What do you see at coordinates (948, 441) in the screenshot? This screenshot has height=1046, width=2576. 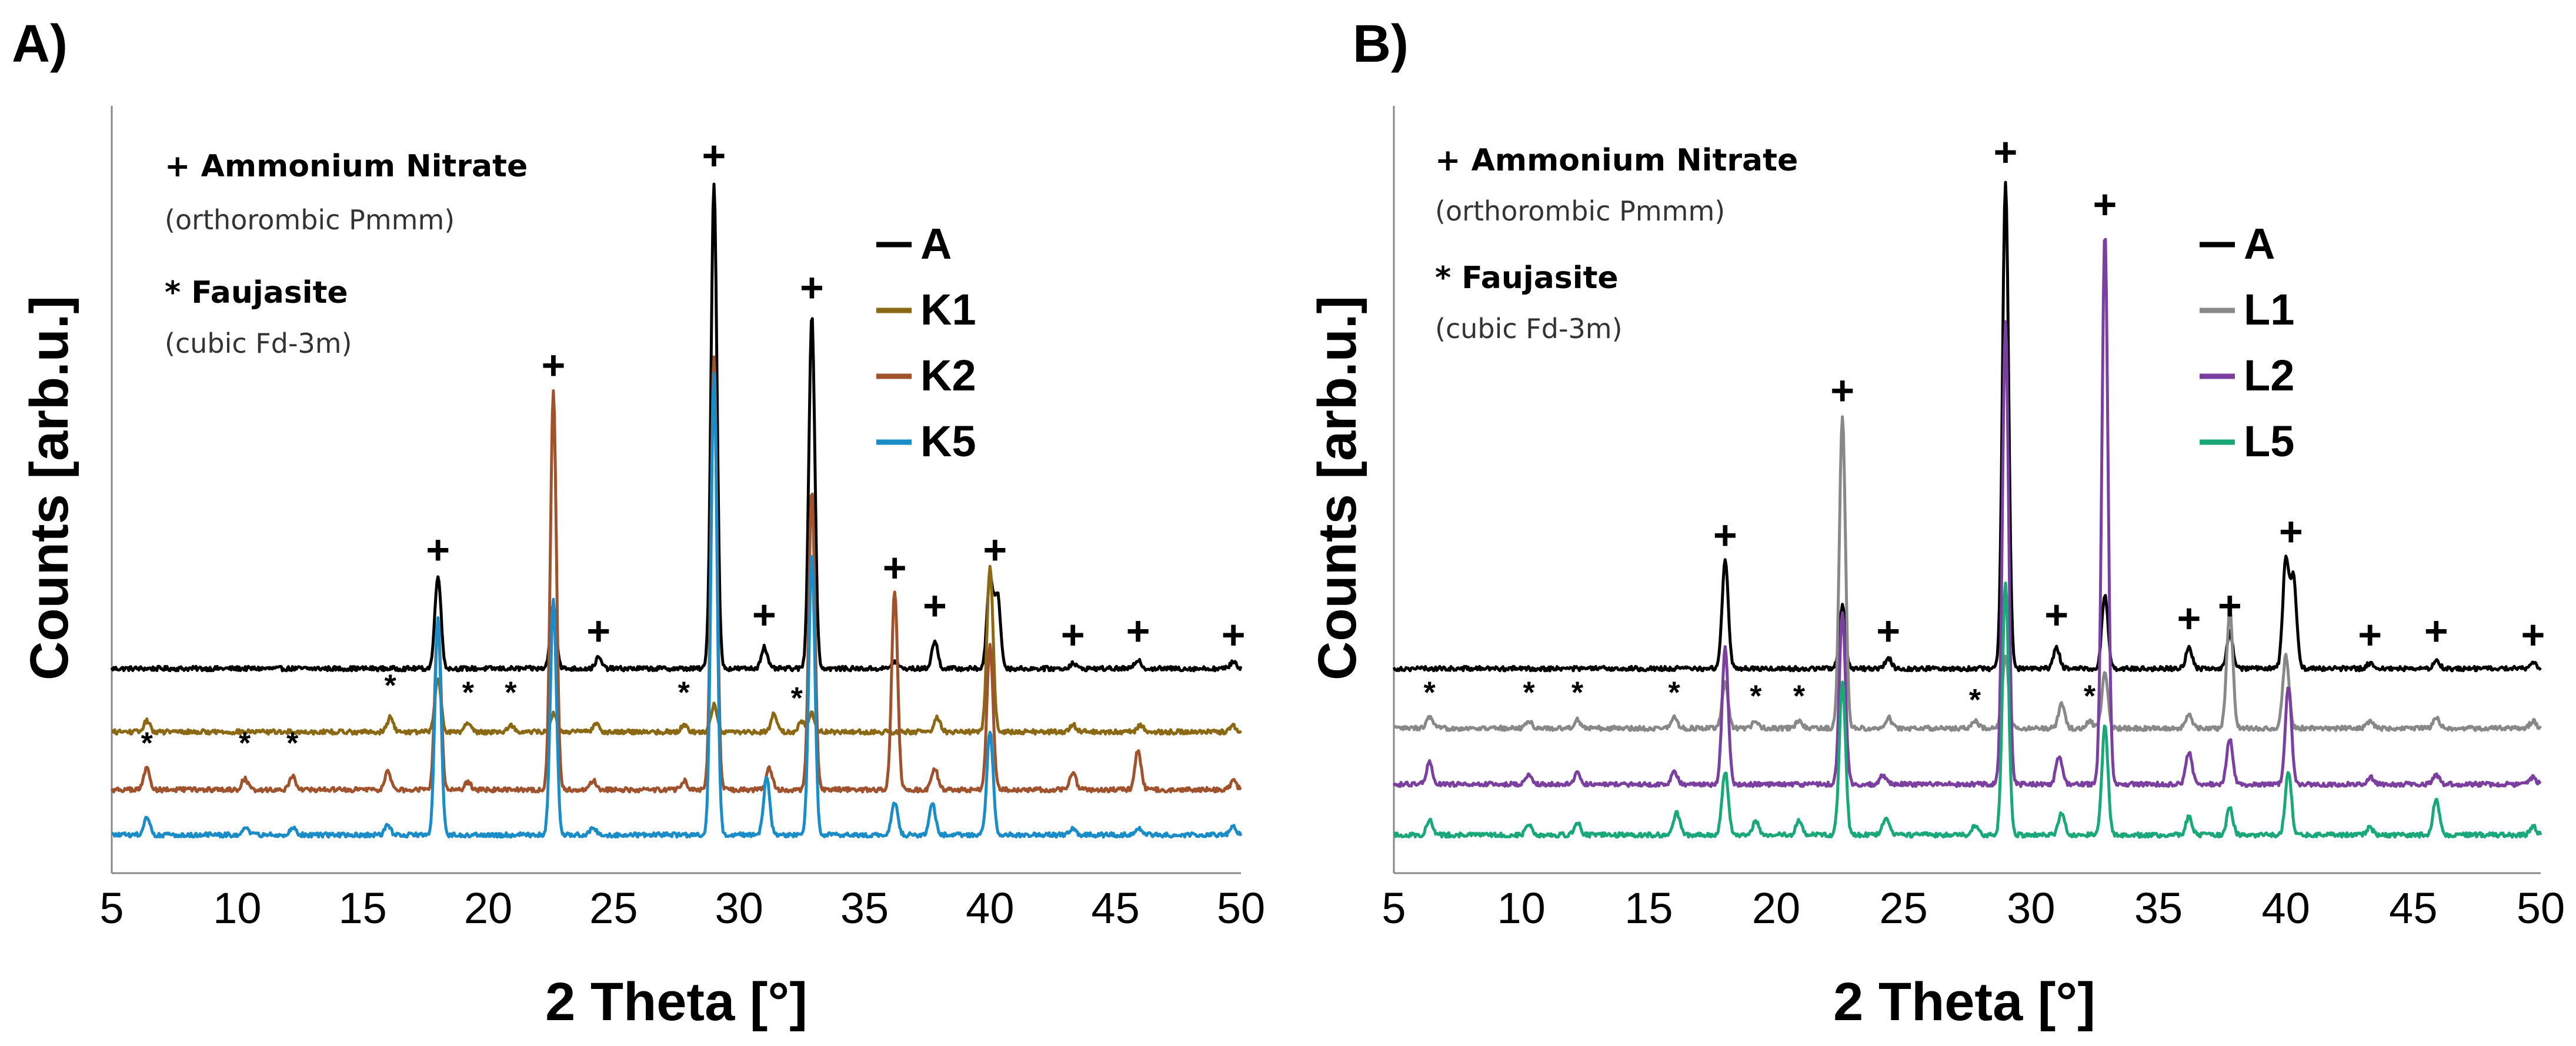 I see `legend-label-k5: K5` at bounding box center [948, 441].